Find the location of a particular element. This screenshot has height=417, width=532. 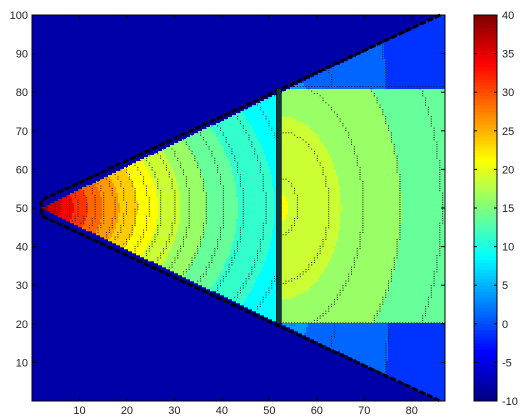

x-tick-label: 10 is located at coordinates (79, 411).